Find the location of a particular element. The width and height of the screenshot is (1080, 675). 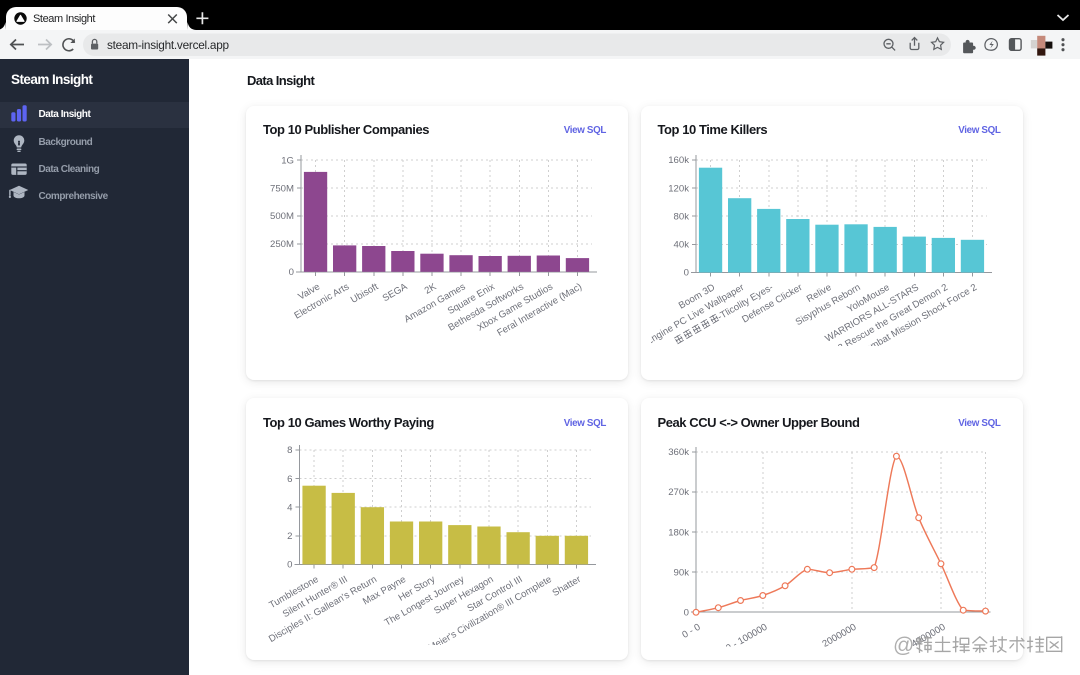

svg-text: 6 is located at coordinates (289, 479).